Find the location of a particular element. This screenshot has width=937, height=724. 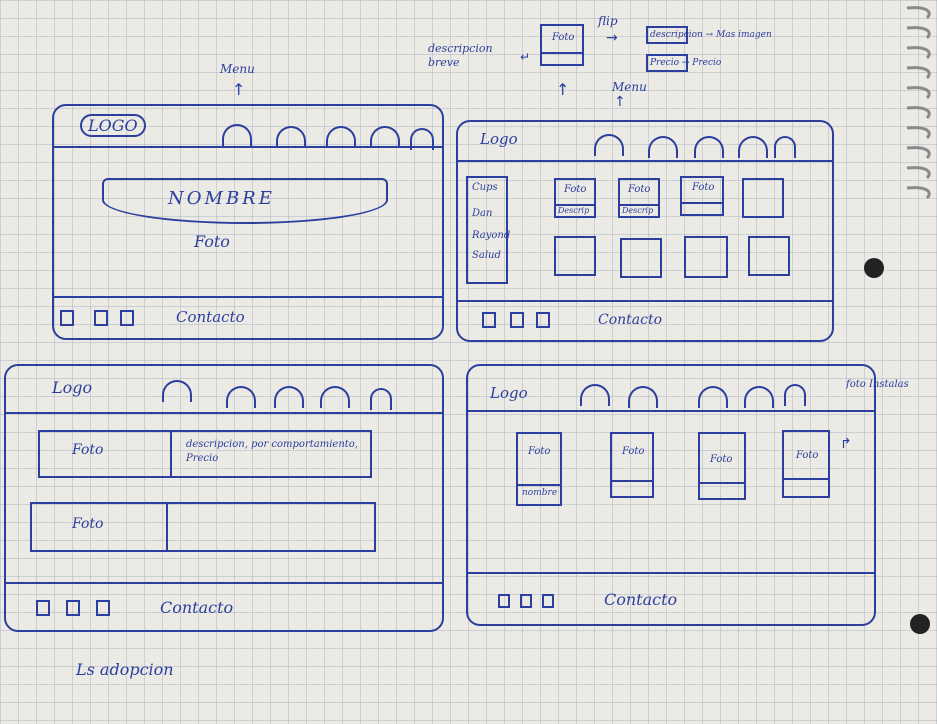

panel-1-logo: LOGO is located at coordinates (113, 125).